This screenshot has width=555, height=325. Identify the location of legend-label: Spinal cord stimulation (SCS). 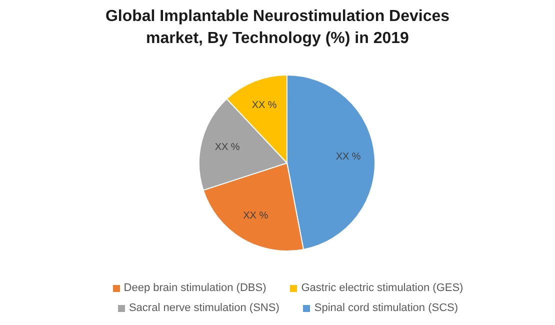
(386, 308).